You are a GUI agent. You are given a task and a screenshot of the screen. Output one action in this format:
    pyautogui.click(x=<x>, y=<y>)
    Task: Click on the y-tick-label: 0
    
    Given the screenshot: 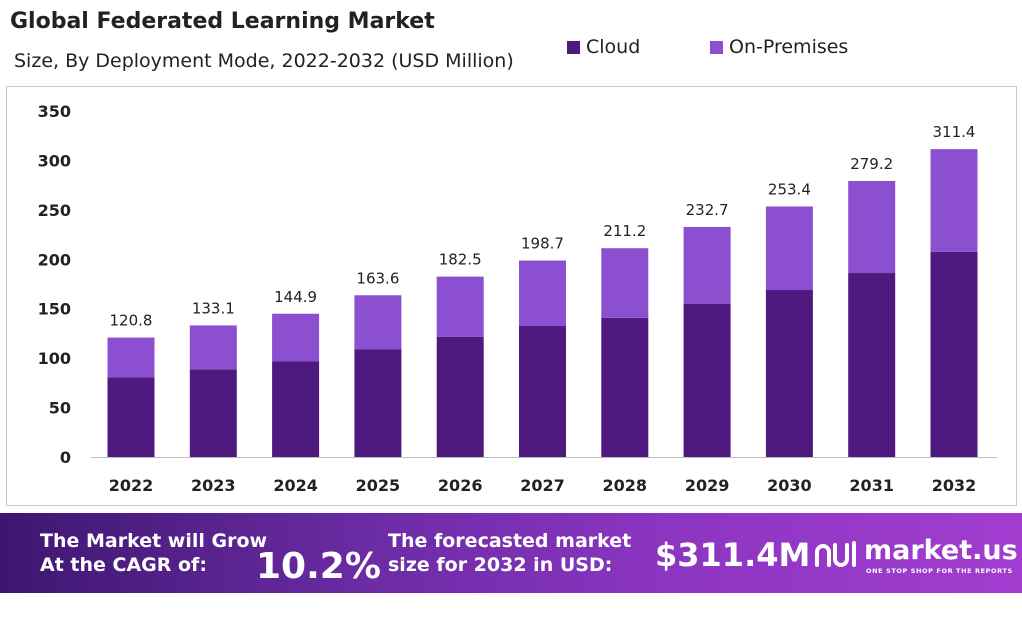 What is the action you would take?
    pyautogui.click(x=65, y=457)
    